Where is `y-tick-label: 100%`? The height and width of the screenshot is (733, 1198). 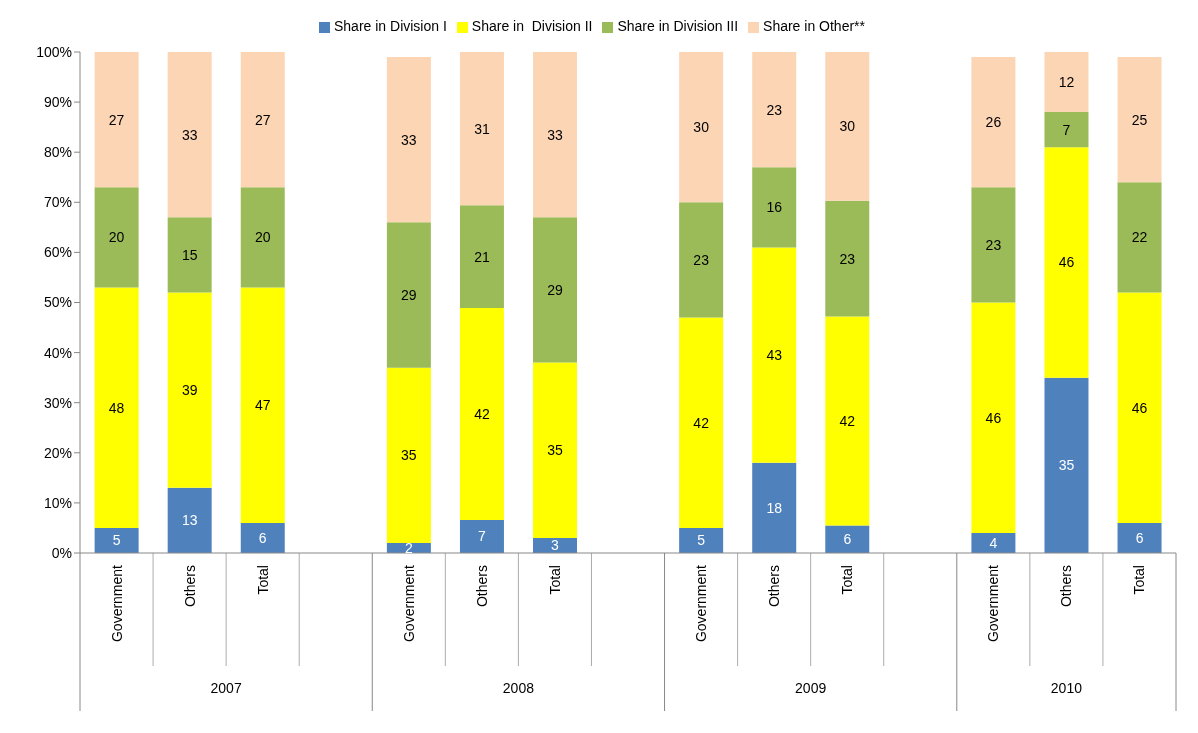 y-tick-label: 100% is located at coordinates (54, 51).